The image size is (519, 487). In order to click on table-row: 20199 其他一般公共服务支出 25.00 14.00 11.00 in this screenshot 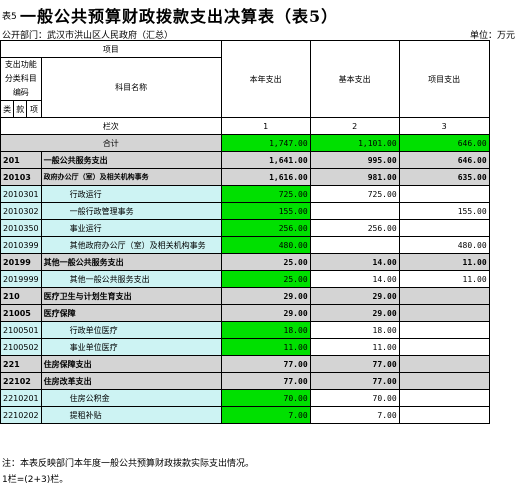, I will do `click(245, 262)`.